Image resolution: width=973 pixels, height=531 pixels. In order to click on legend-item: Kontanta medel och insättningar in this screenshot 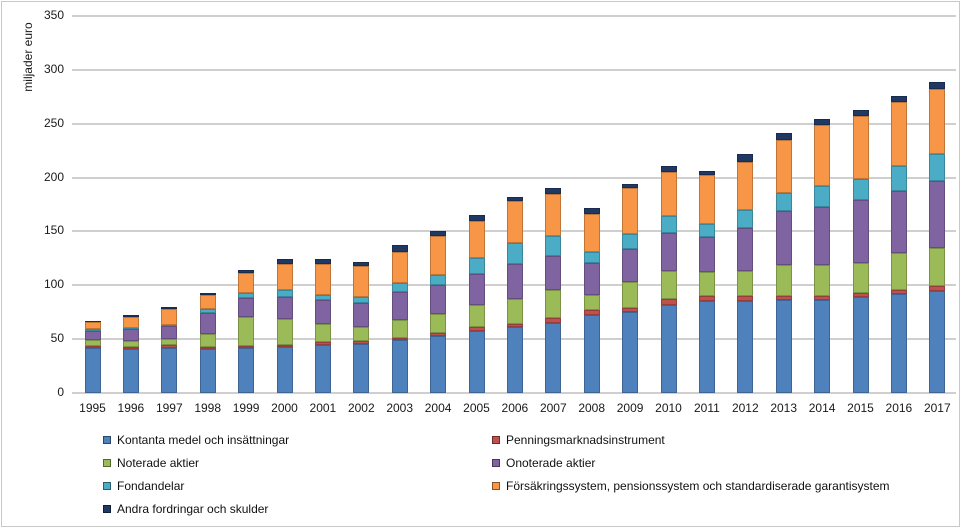, I will do `click(196, 439)`.